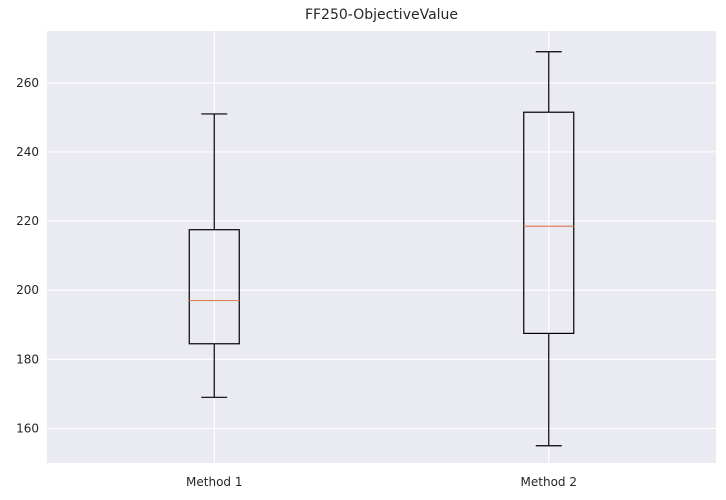 The height and width of the screenshot is (500, 726). What do you see at coordinates (27, 221) in the screenshot?
I see `y-tick-label: 220` at bounding box center [27, 221].